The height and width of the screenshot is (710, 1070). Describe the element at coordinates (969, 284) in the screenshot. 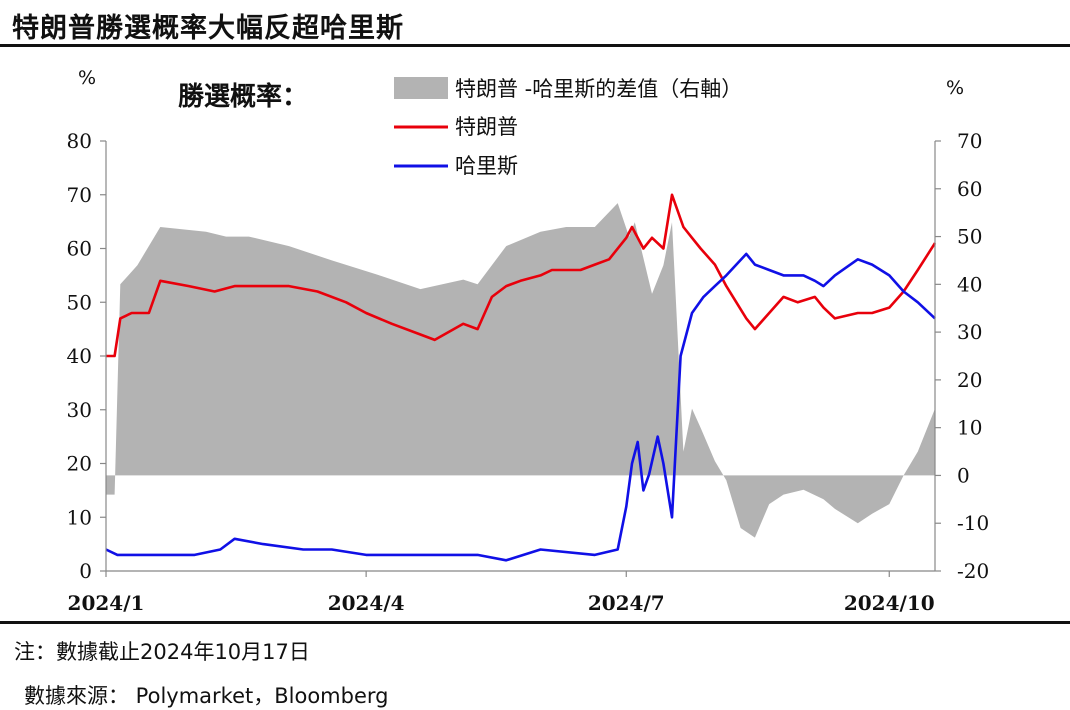

I see `right-tick-label: 40` at that location.